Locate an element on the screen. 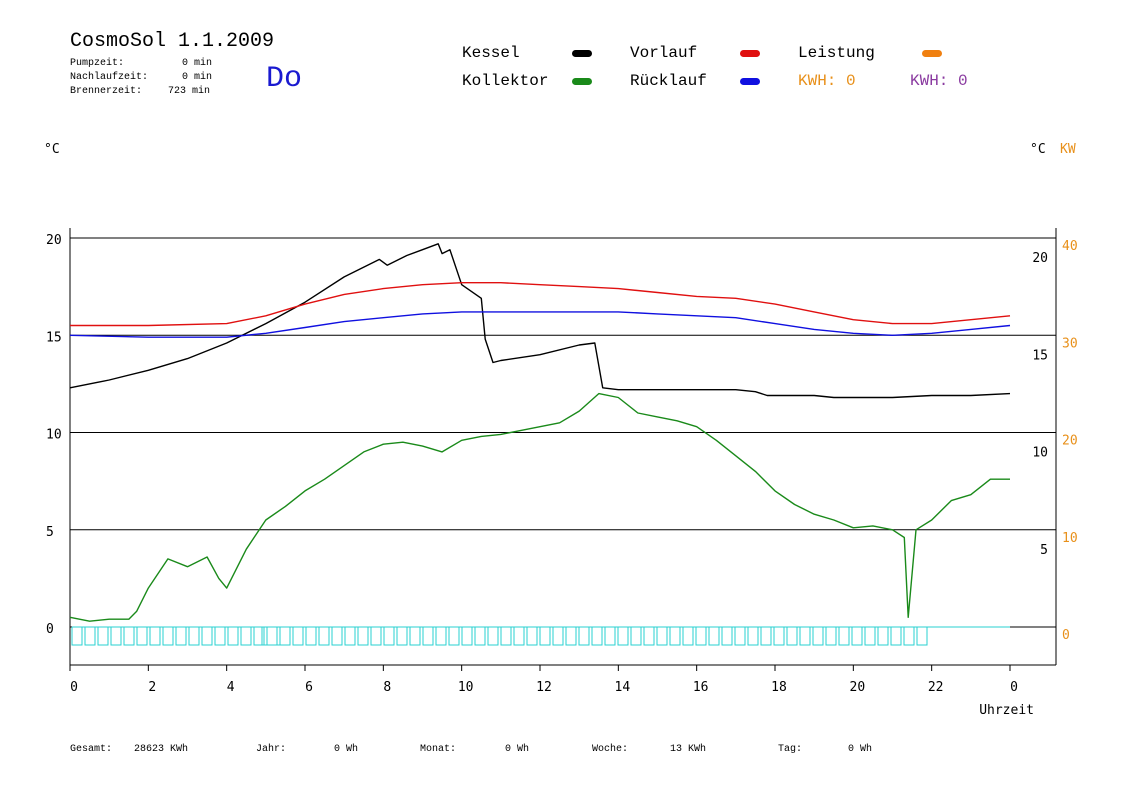 The image size is (1148, 812). y-tick-label-kw: 20 is located at coordinates (1070, 441).